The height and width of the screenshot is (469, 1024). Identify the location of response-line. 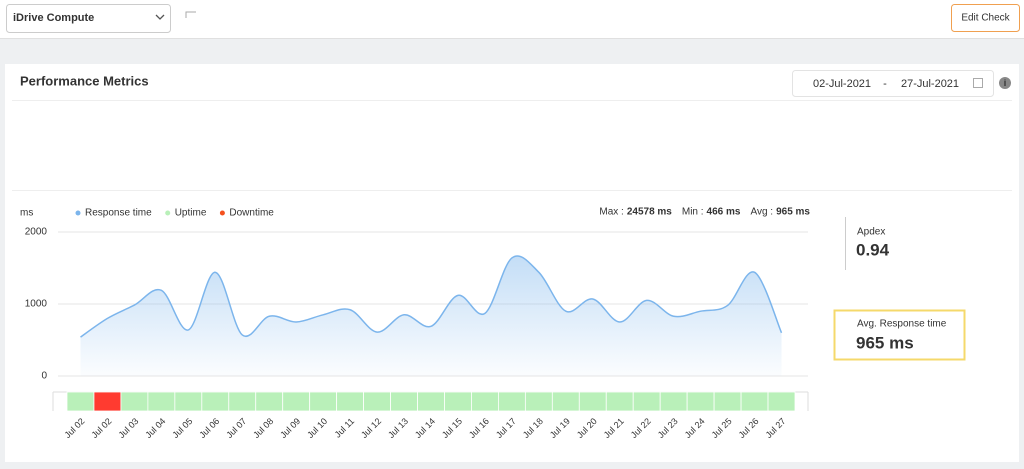
(431, 296).